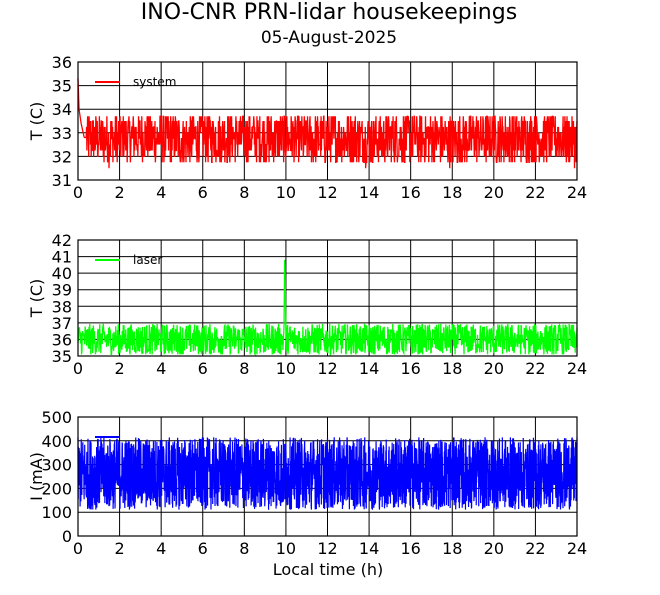 The height and width of the screenshot is (595, 660). Describe the element at coordinates (154, 82) in the screenshot. I see `legend-label: system` at that location.